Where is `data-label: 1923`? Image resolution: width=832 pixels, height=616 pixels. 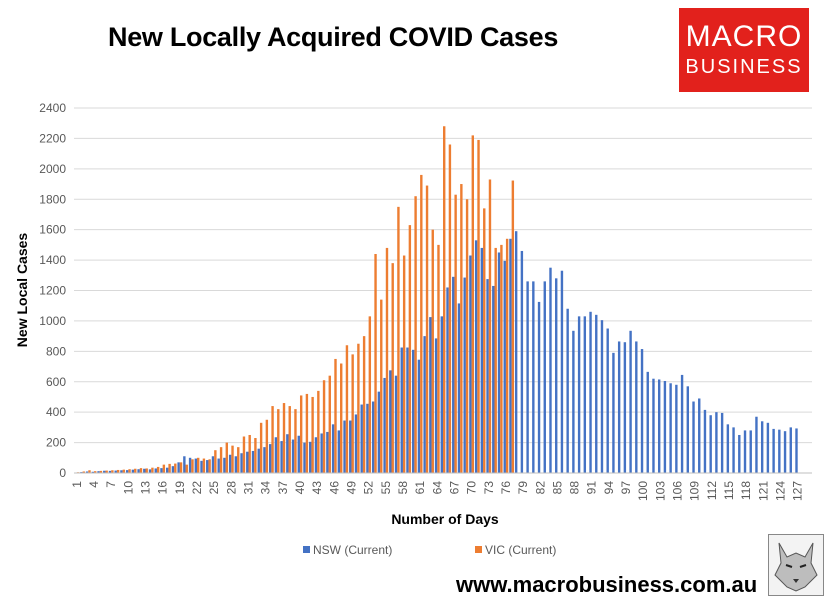
data-label: 1923 is located at coordinates (557, 1).